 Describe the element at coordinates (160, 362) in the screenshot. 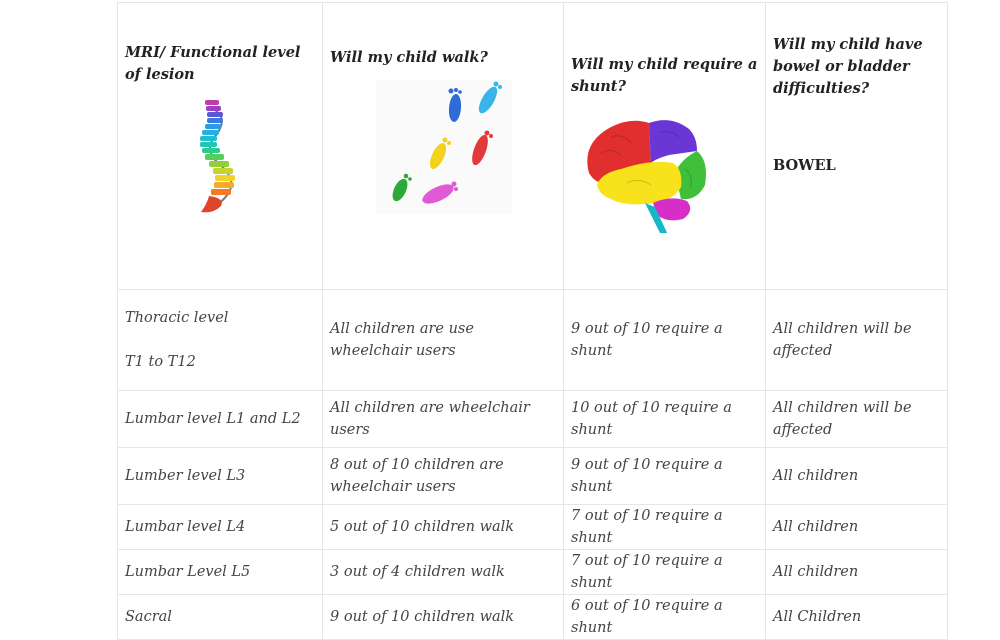

I see `cell-level-line2: T1 to T12` at that location.